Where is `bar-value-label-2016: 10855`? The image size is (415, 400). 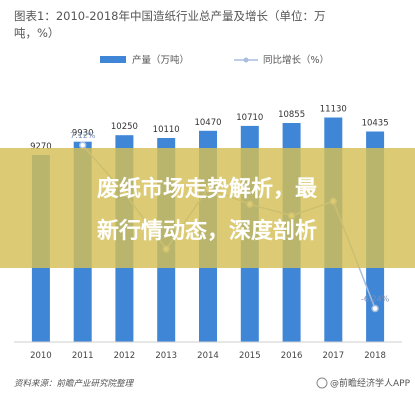
bar-value-label-2016: 10855 is located at coordinates (291, 115).